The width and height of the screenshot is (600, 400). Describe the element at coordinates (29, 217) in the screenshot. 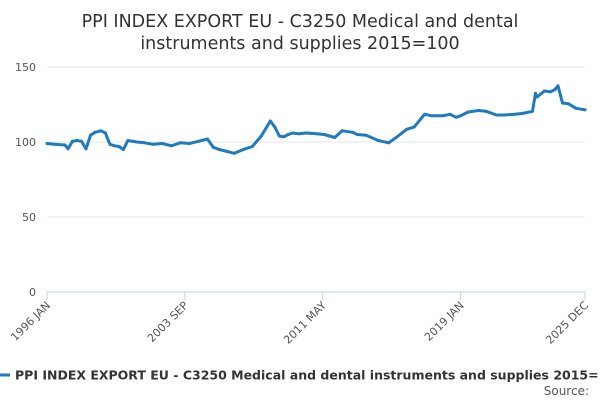

I see `y-tick-label: 50` at that location.